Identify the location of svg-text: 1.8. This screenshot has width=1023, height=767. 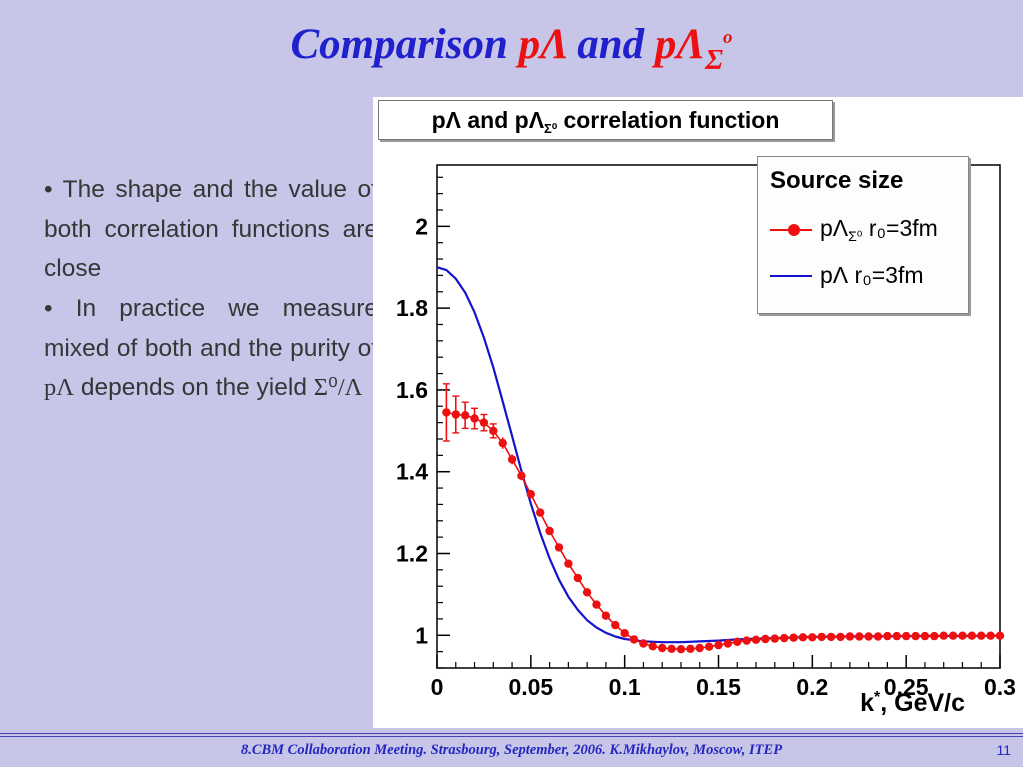
(412, 308).